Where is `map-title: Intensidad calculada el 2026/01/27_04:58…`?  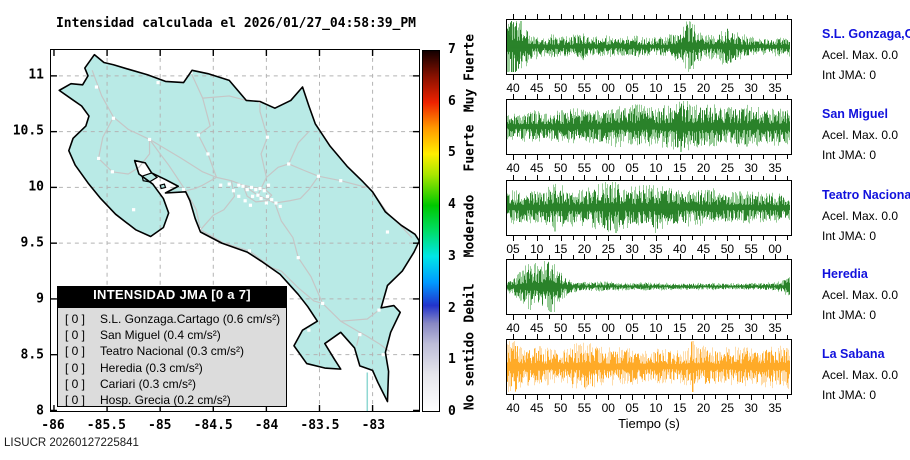
map-title: Intensidad calculada el 2026/01/27_04:58… is located at coordinates (236, 23).